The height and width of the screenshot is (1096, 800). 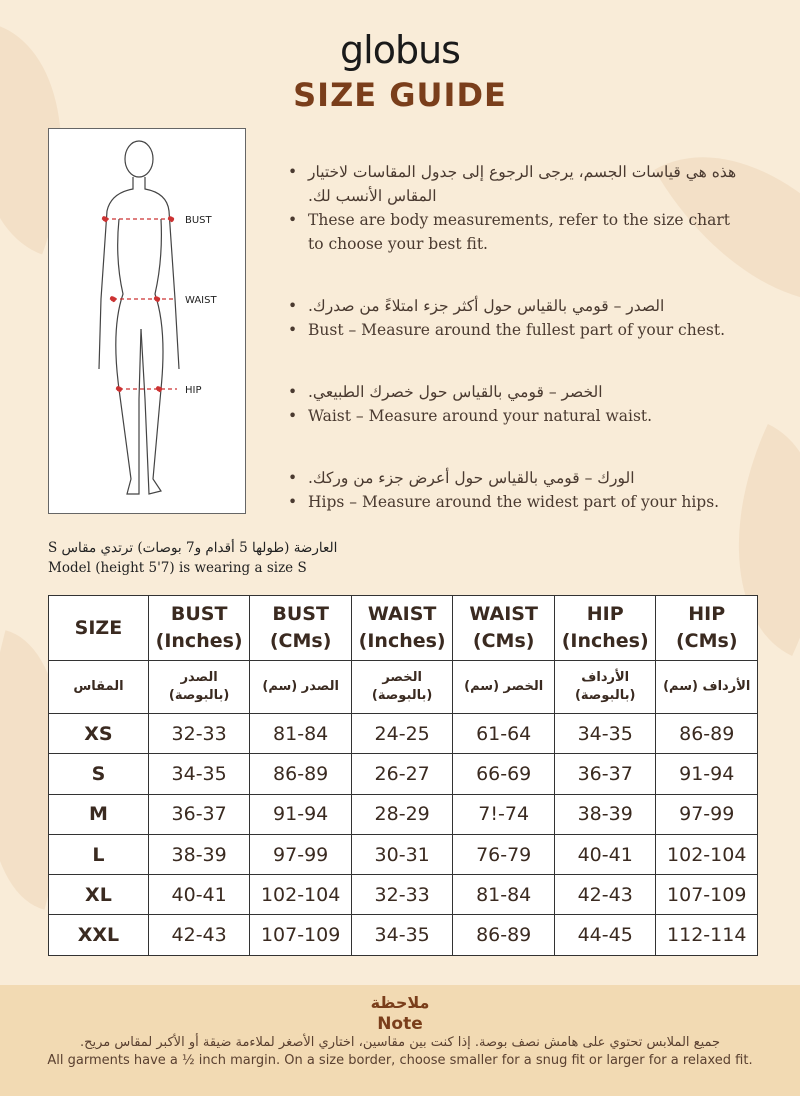 I want to click on measurement-cell: 26-27, so click(x=402, y=774).